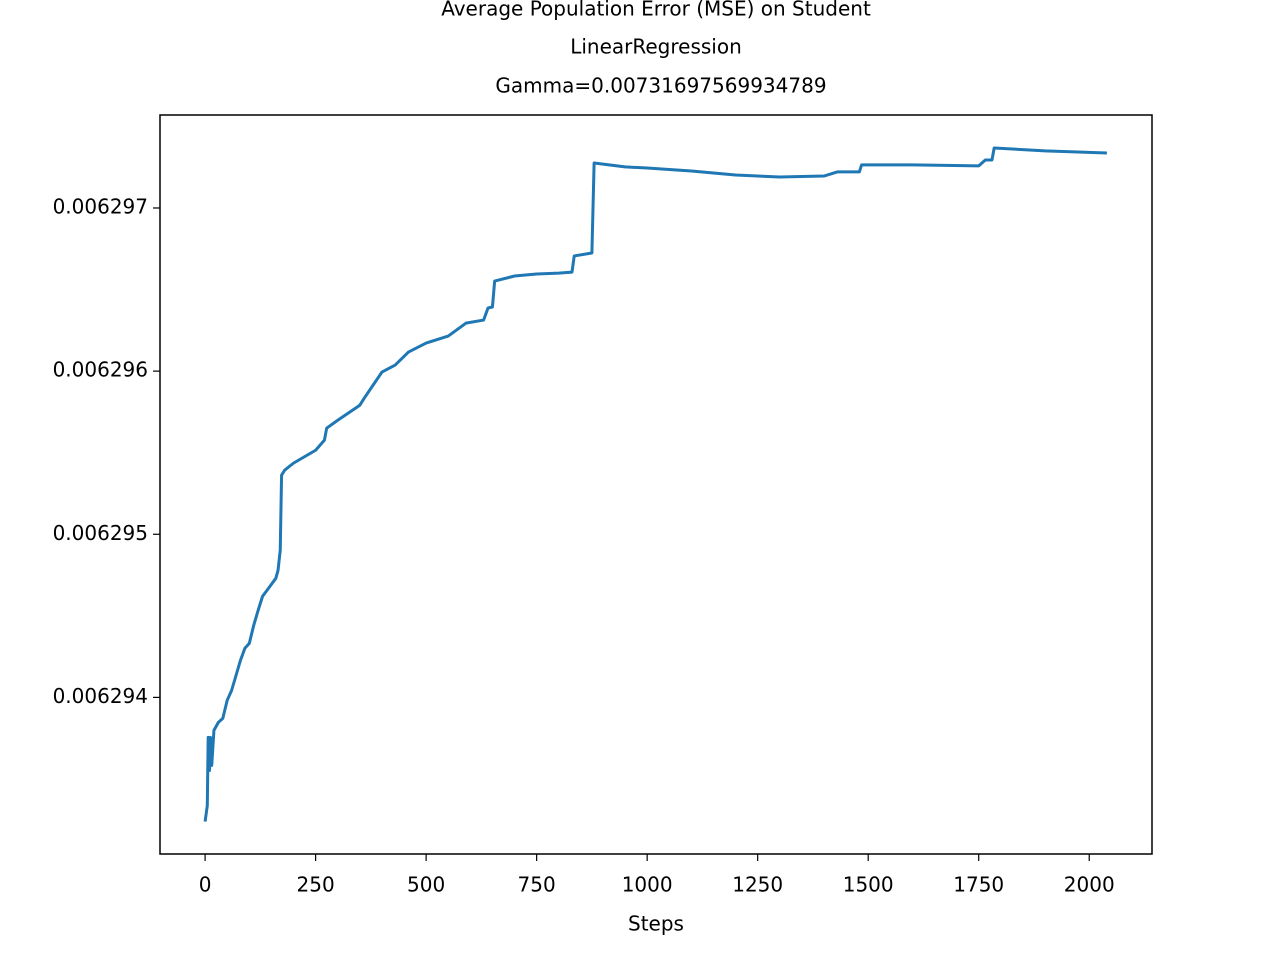  I want to click on x-tick-label: 1000, so click(647, 885).